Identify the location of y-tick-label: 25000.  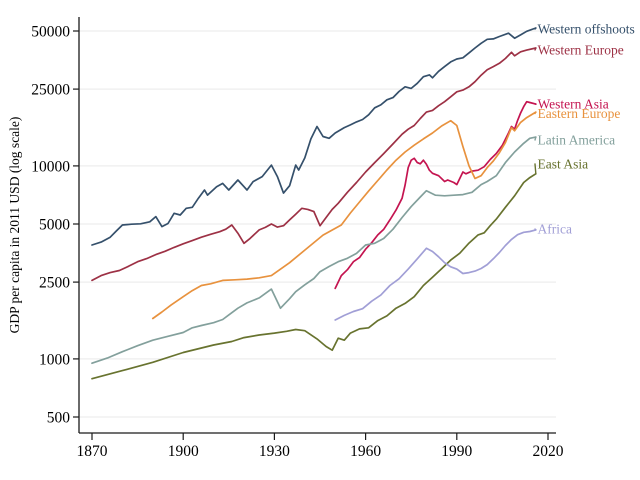
(50, 90).